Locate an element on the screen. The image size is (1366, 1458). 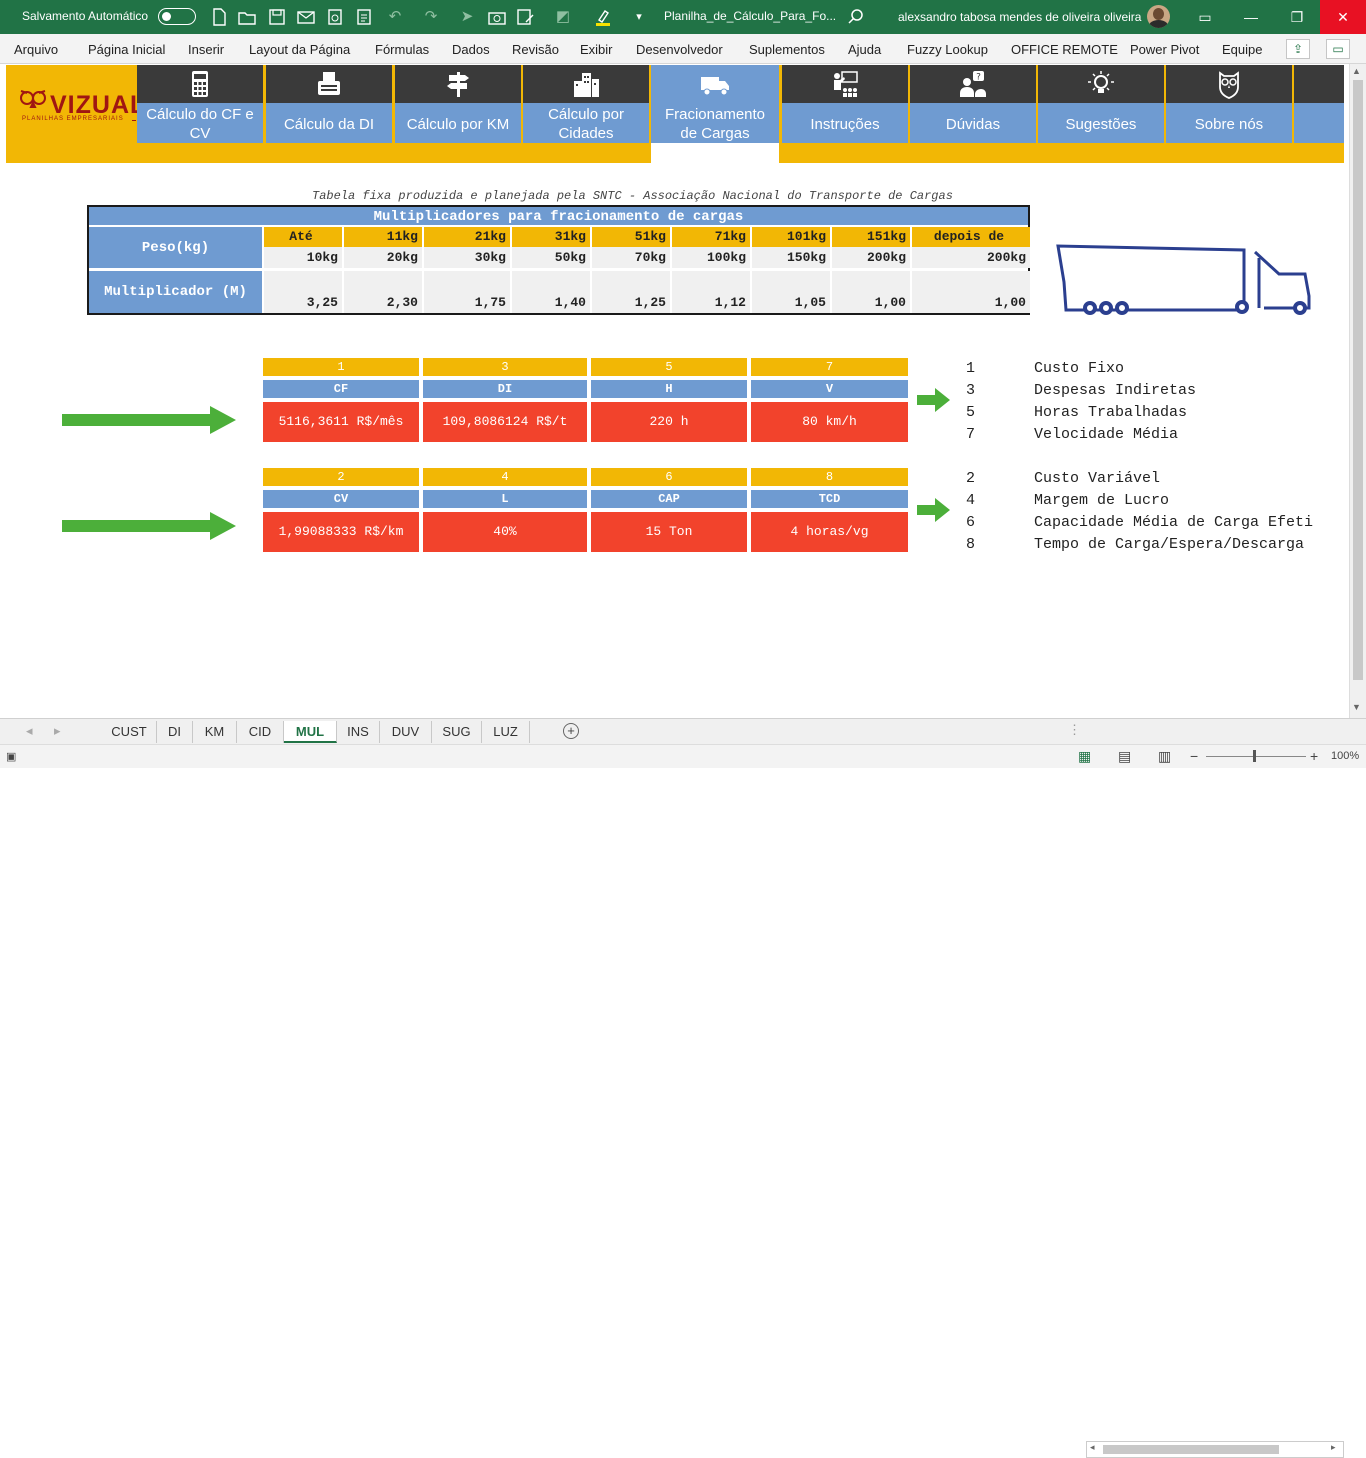
card-label: CV is located at coordinates (341, 499).